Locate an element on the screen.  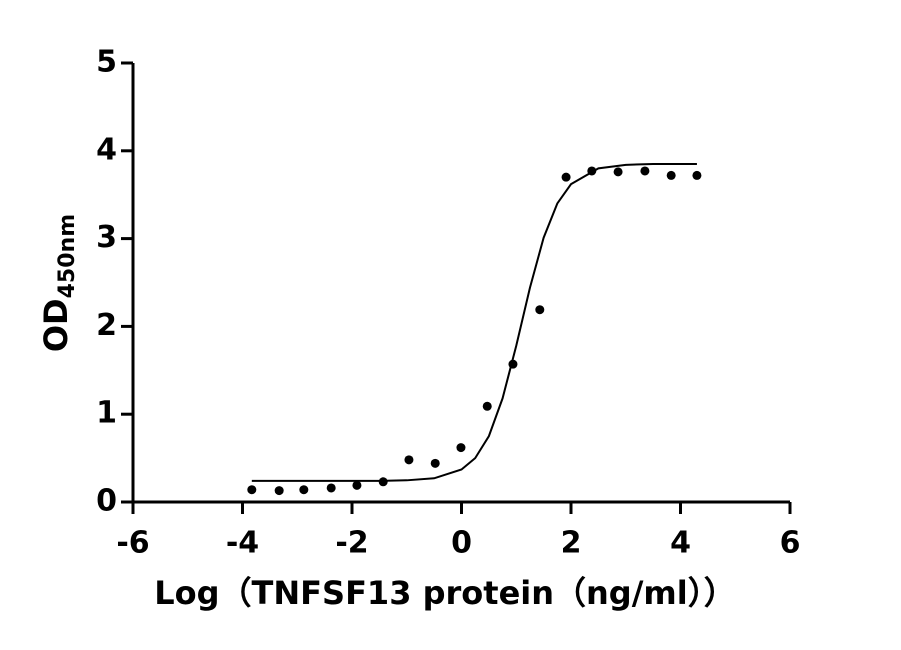
y-tick-label: 3 is located at coordinates (106, 237).